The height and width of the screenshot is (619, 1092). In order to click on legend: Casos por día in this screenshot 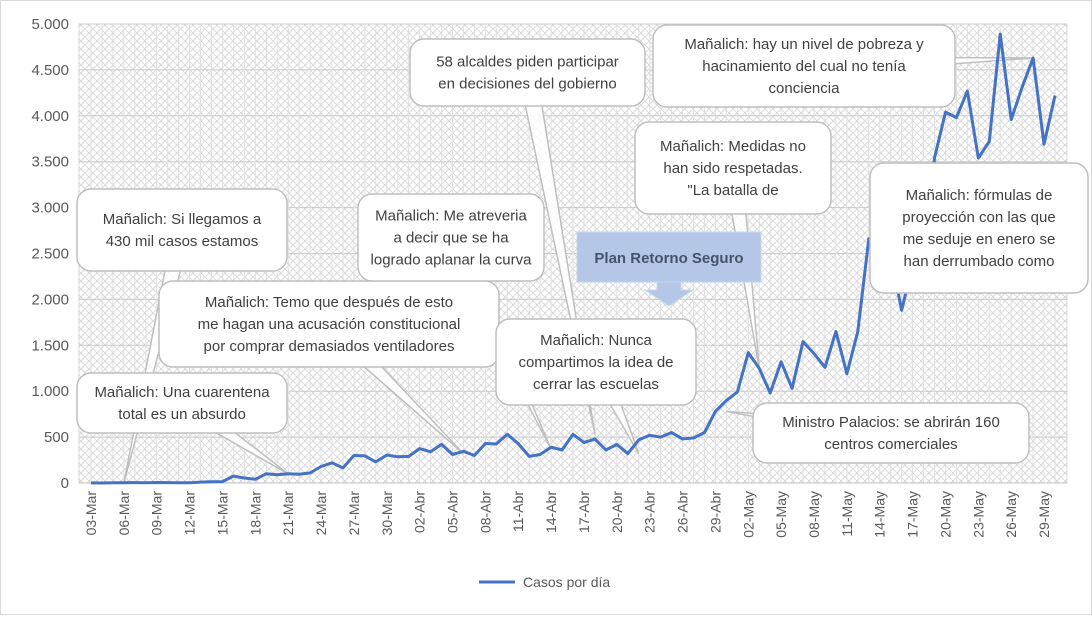, I will do `click(544, 582)`.